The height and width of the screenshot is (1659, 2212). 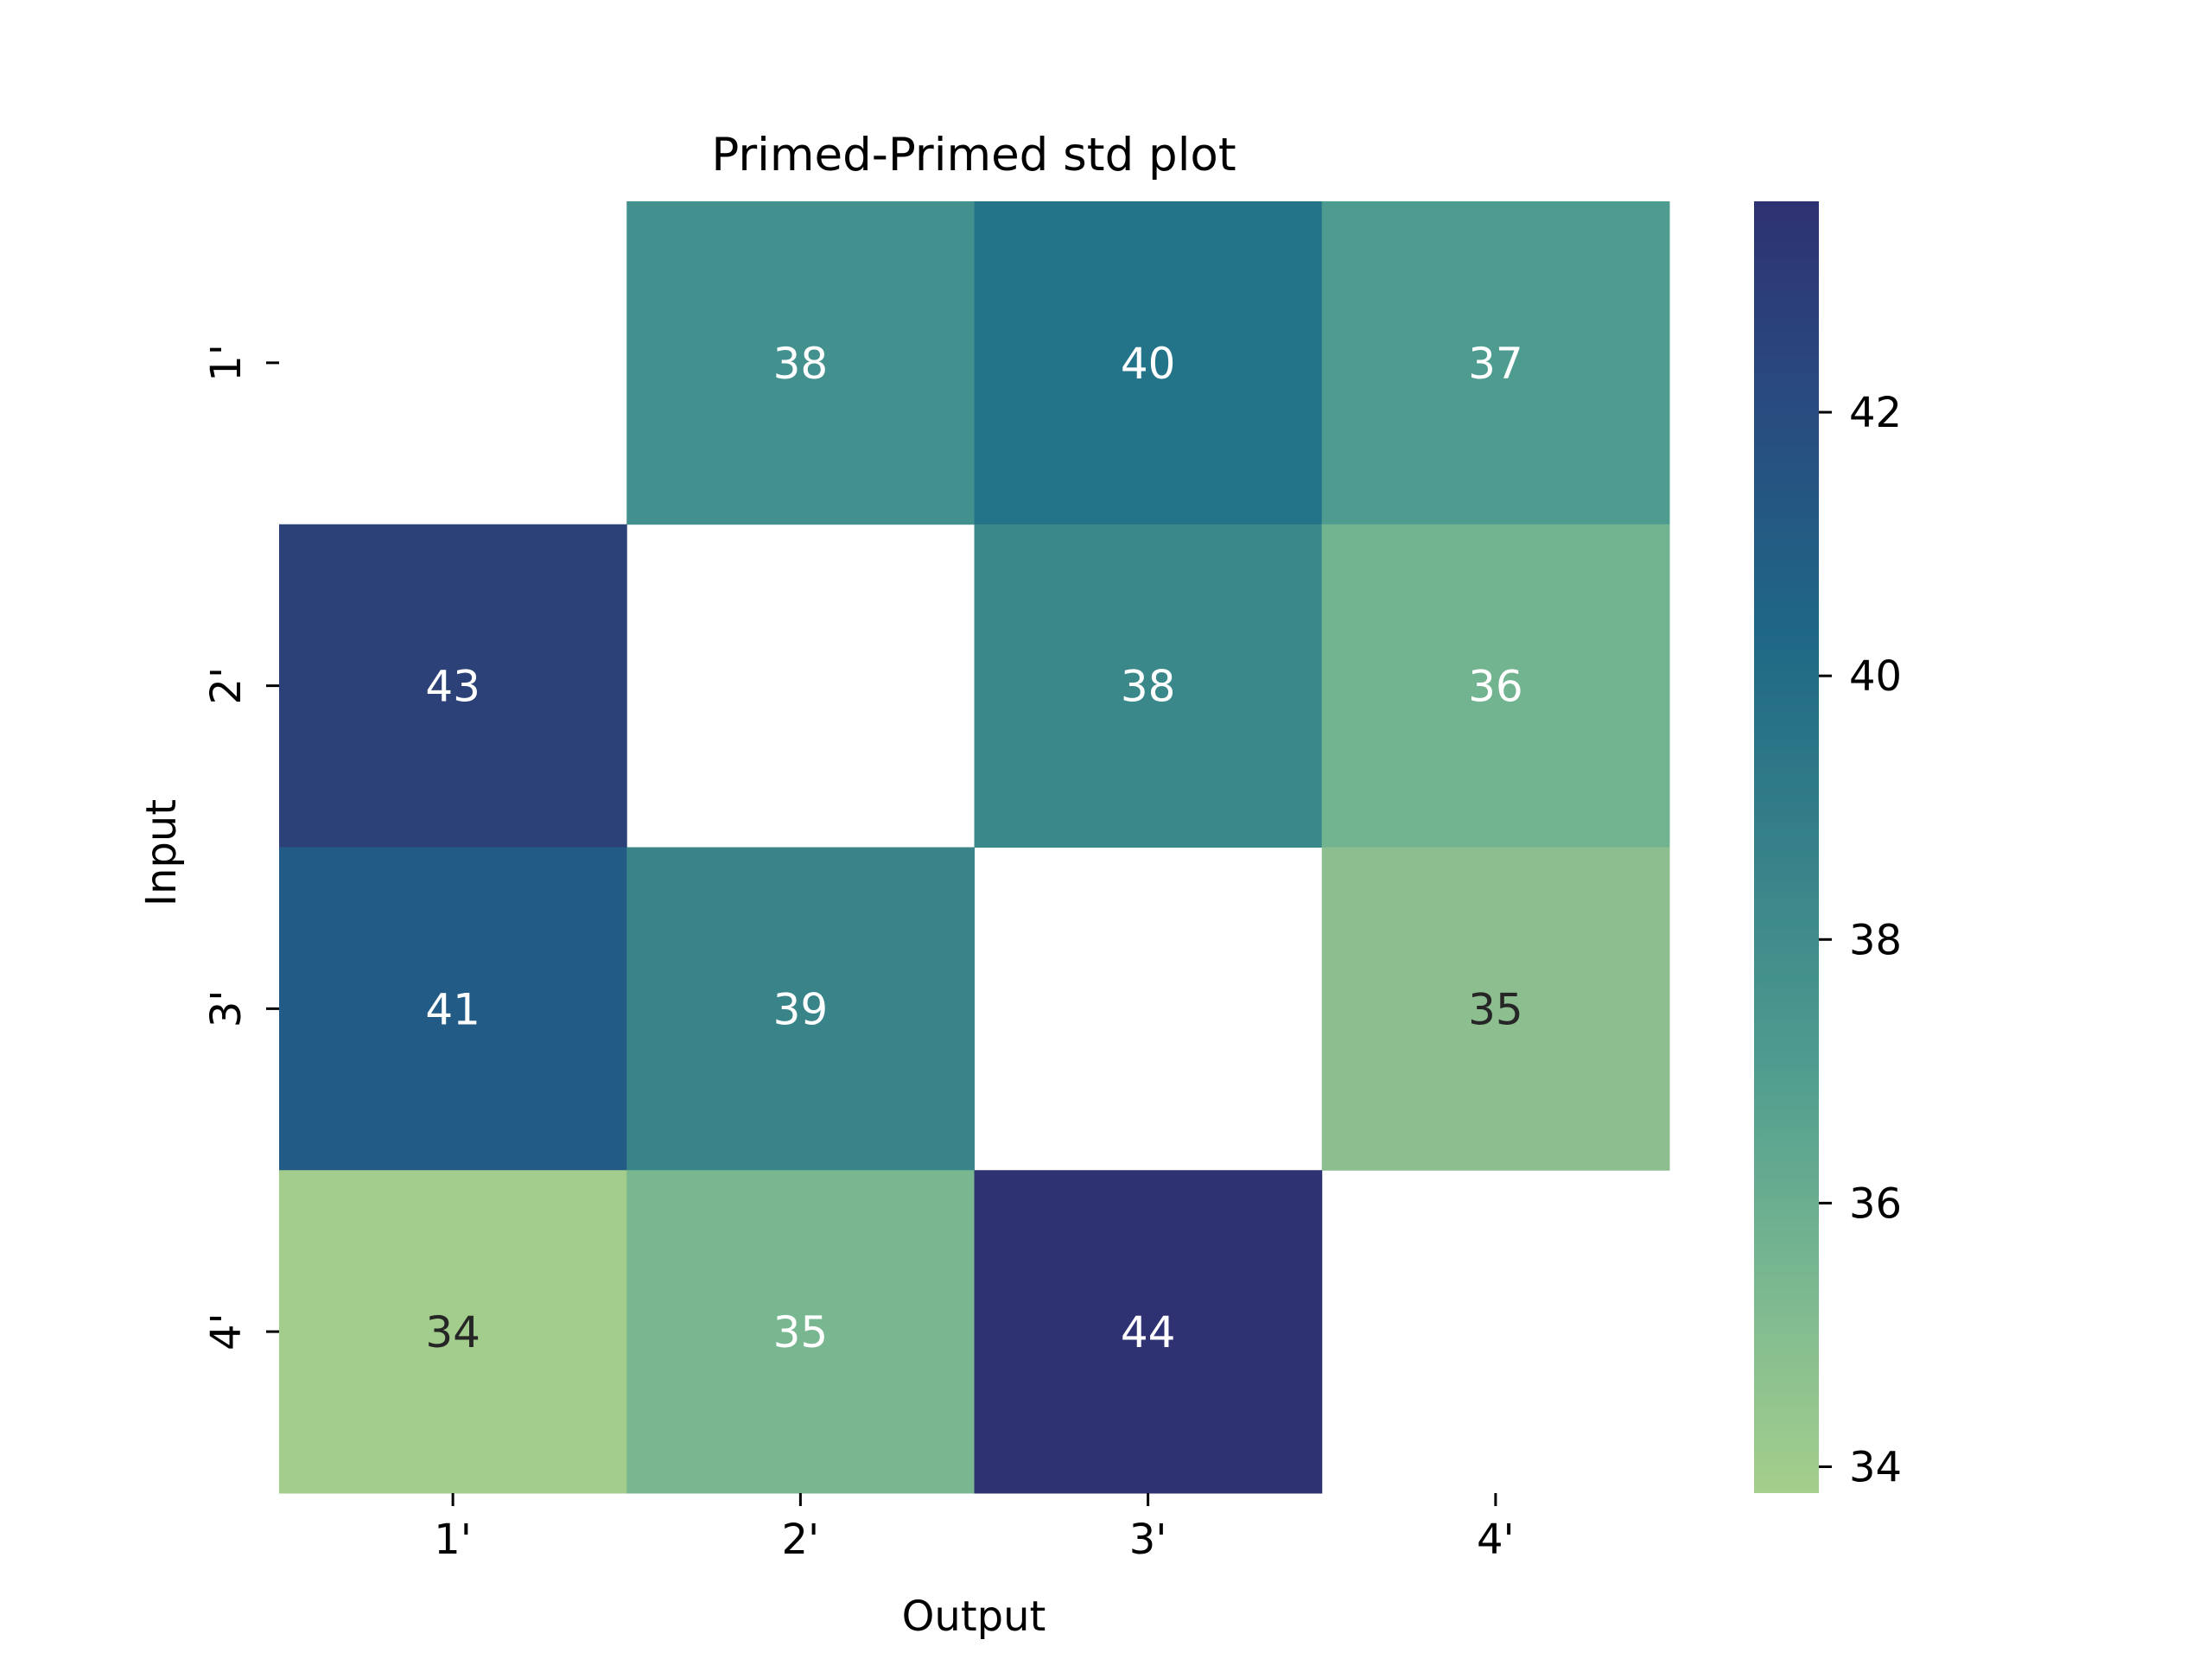 What do you see at coordinates (1786, 847) in the screenshot?
I see `colorbar-gradient` at bounding box center [1786, 847].